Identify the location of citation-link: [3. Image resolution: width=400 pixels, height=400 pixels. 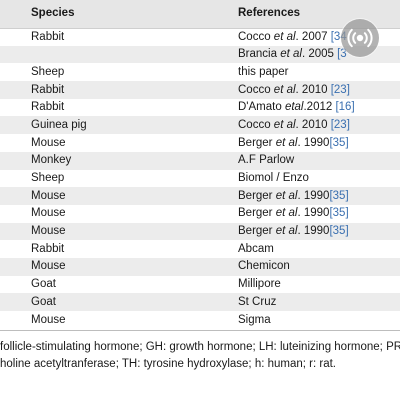
(342, 54).